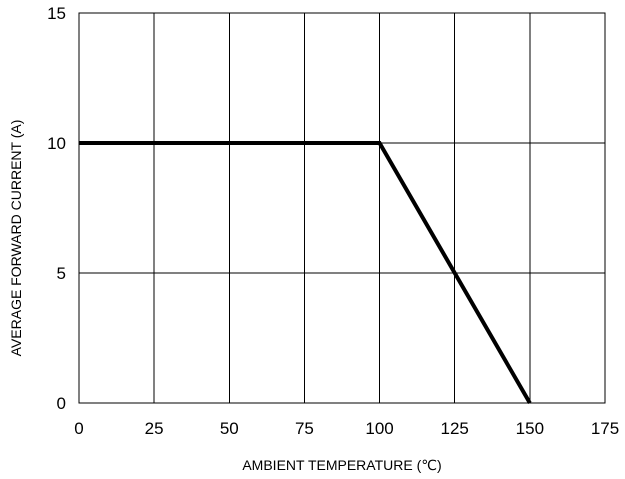 The height and width of the screenshot is (479, 625). Describe the element at coordinates (530, 428) in the screenshot. I see `x-tick-label-150: 150` at that location.